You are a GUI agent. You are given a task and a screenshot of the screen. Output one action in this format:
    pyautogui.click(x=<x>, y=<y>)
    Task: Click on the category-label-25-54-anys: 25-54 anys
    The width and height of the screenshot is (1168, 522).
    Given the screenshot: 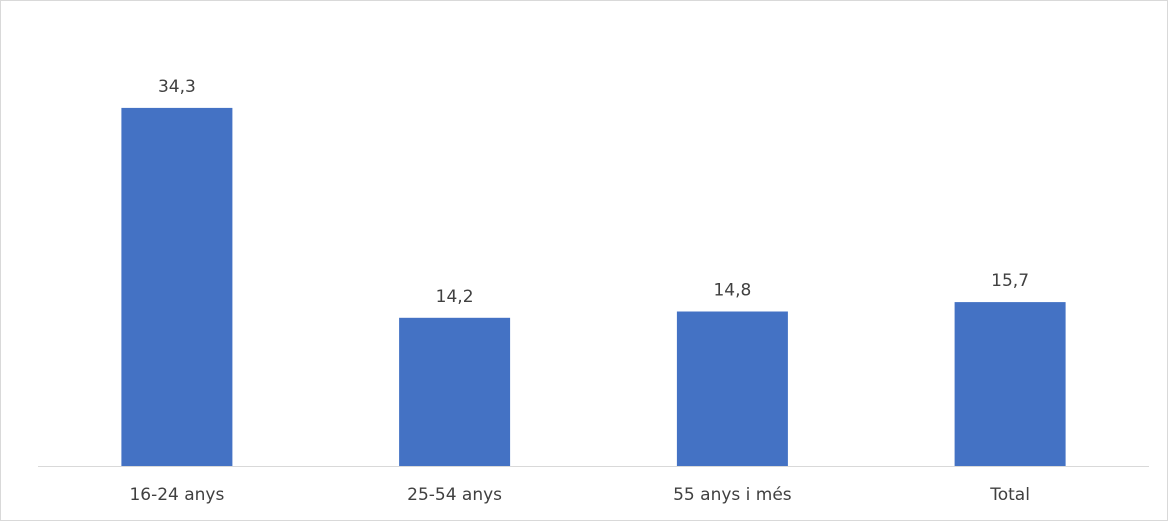 What is the action you would take?
    pyautogui.click(x=454, y=495)
    